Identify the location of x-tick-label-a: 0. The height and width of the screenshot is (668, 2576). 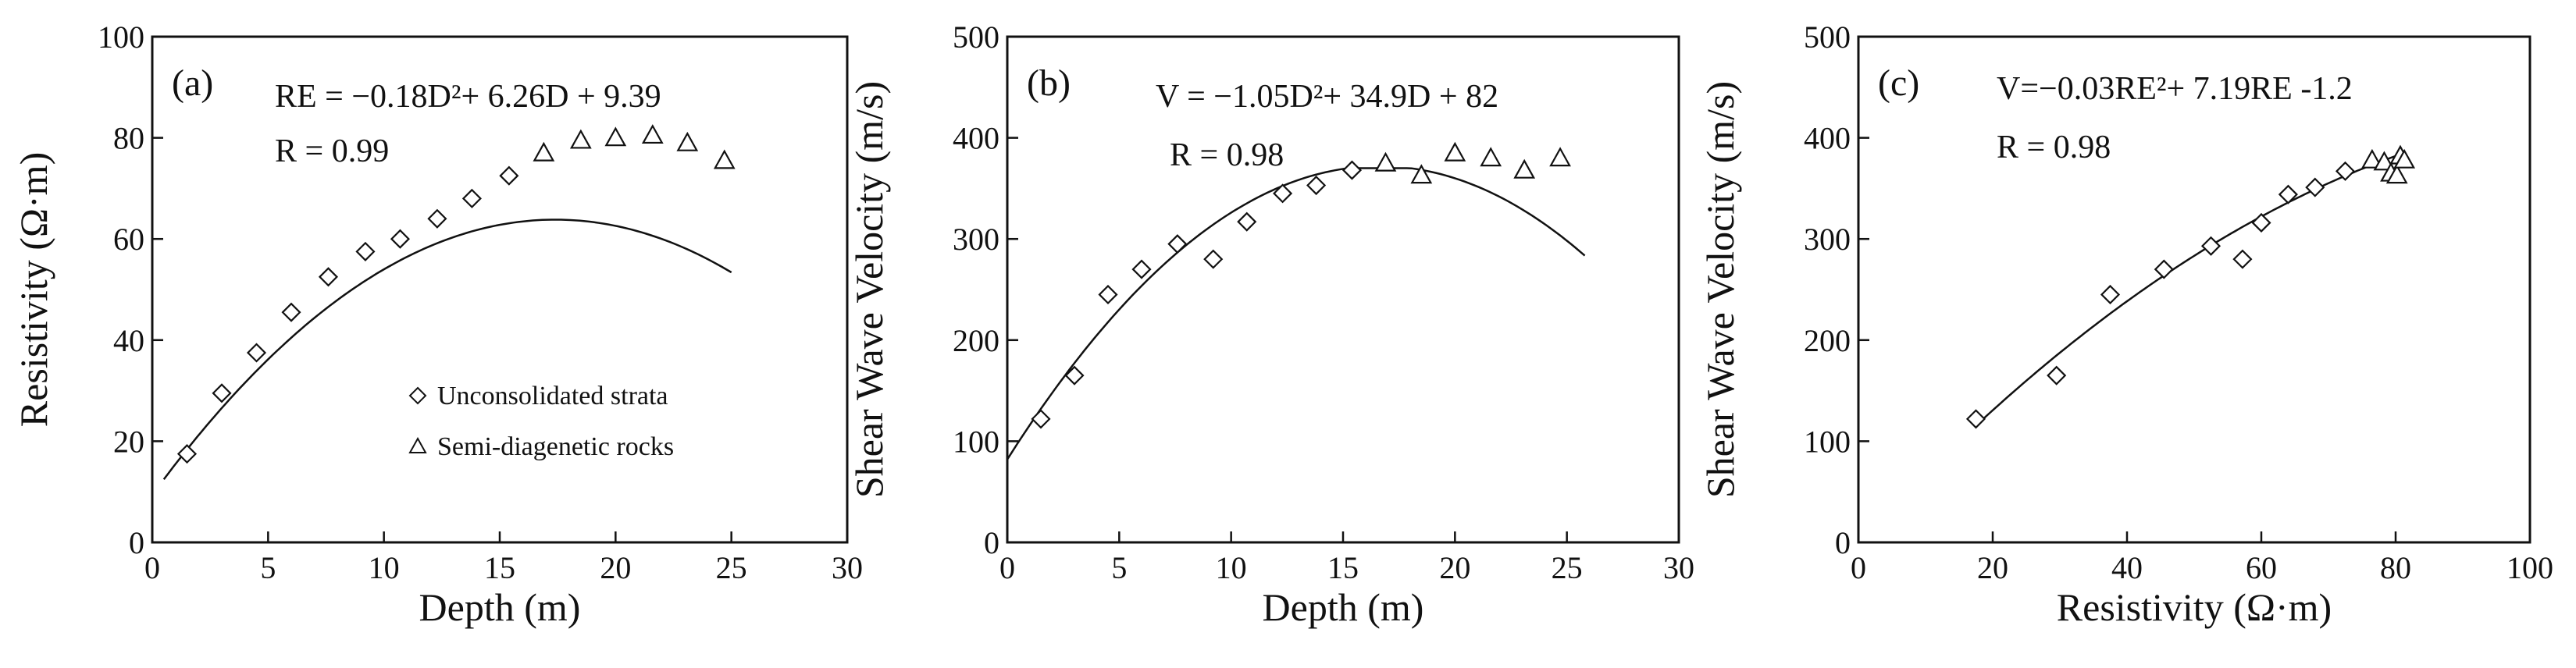
(152, 568).